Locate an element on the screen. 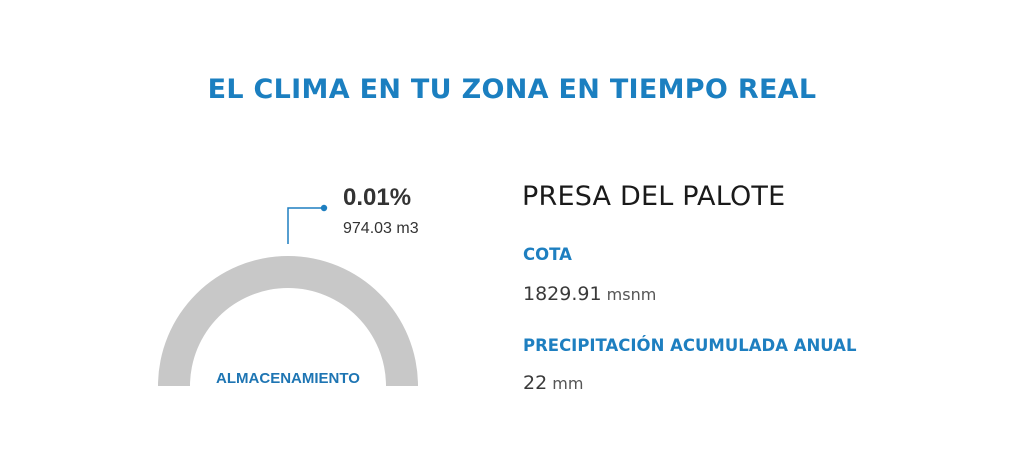  leader-dot is located at coordinates (324, 208).